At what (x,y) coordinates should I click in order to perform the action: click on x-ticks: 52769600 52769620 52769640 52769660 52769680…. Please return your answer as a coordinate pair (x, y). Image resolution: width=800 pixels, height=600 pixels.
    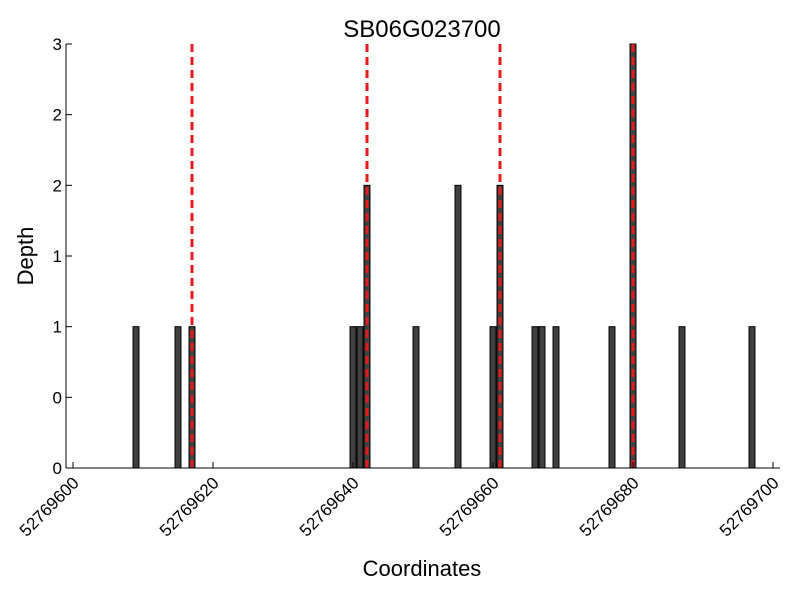
    Looking at the image, I should click on (399, 501).